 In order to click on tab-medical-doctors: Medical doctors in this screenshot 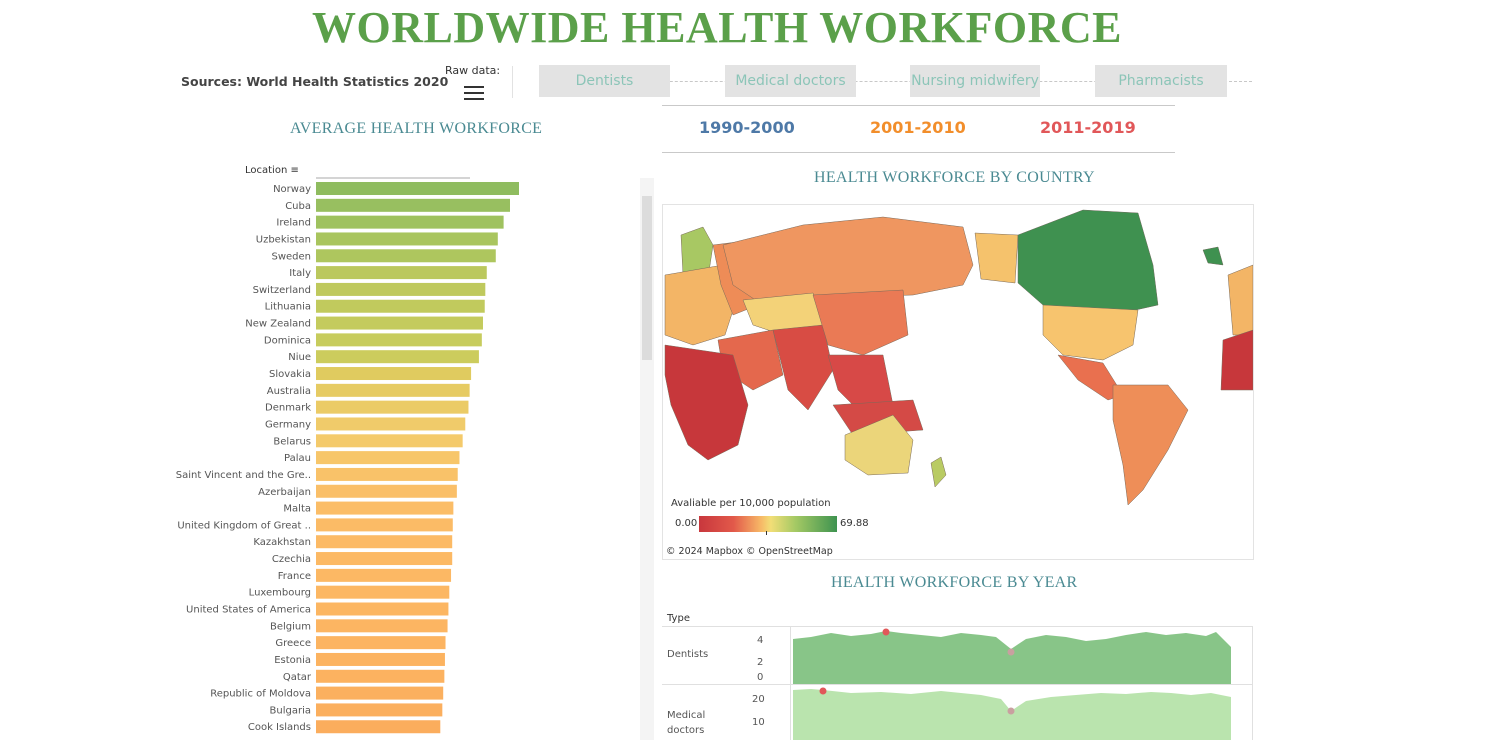, I will do `click(790, 81)`.